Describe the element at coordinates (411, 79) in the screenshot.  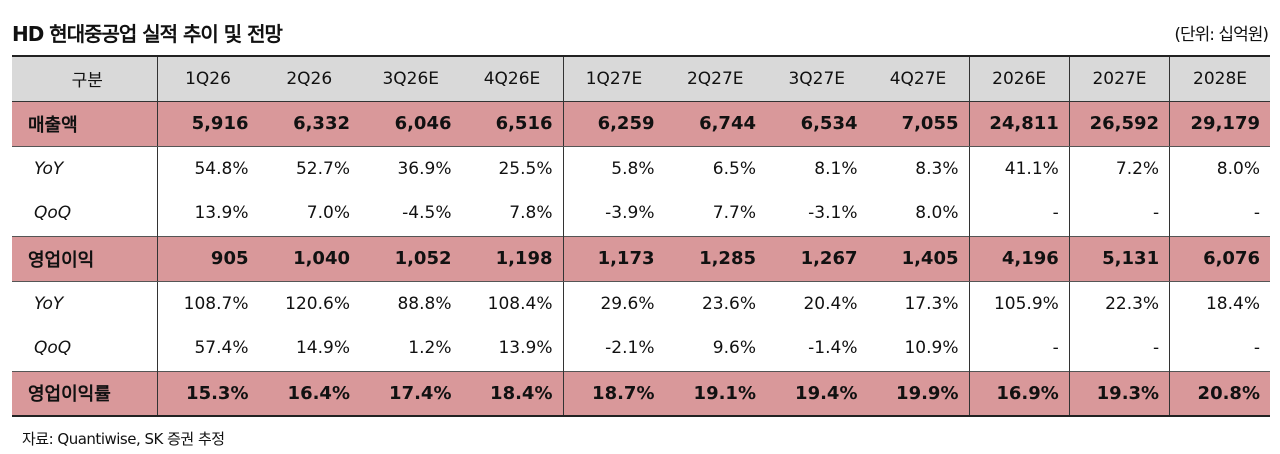
I see `column-header: 3Q26E` at that location.